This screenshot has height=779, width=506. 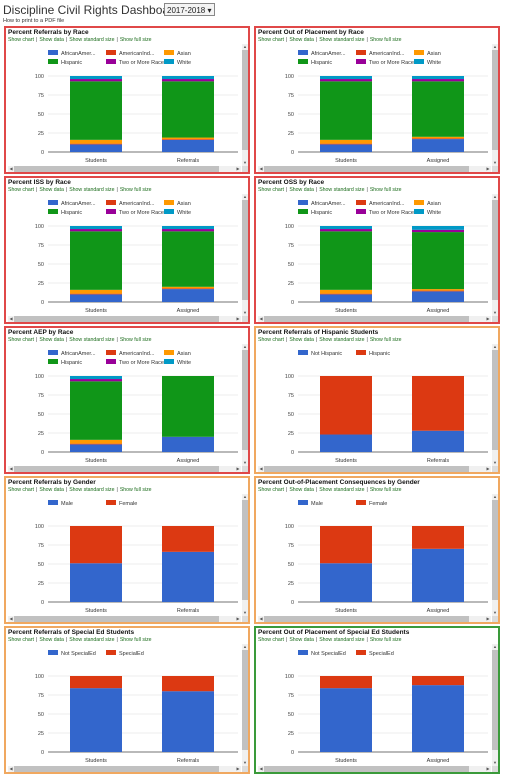 What do you see at coordinates (34, 21) in the screenshot?
I see `pdf-help-link: How to print to a PDF file` at bounding box center [34, 21].